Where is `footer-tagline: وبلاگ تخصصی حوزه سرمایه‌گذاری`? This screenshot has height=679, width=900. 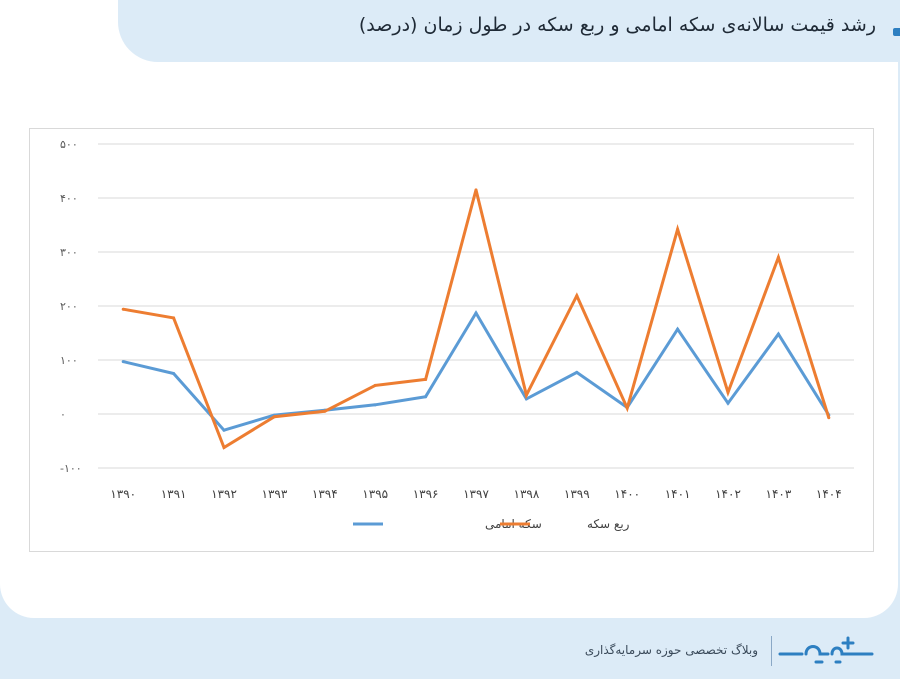
footer-tagline: وبلاگ تخصصی حوزه سرمایه‌گذاری is located at coordinates (671, 650).